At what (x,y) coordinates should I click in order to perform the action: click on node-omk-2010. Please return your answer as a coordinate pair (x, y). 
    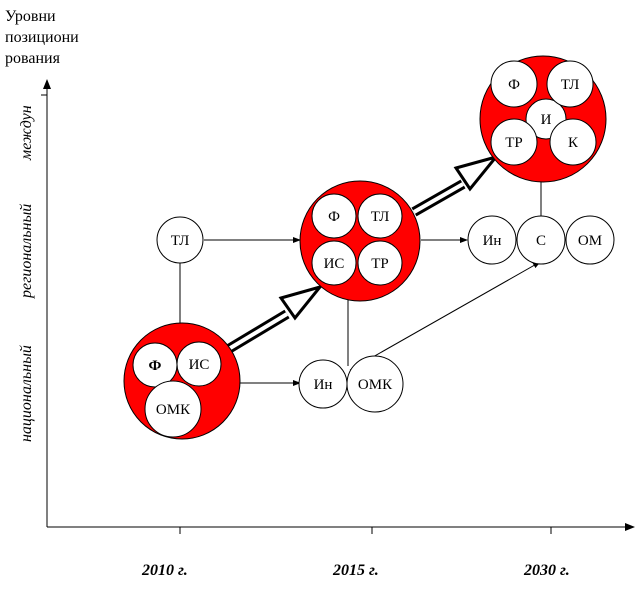
    Looking at the image, I should click on (173, 409).